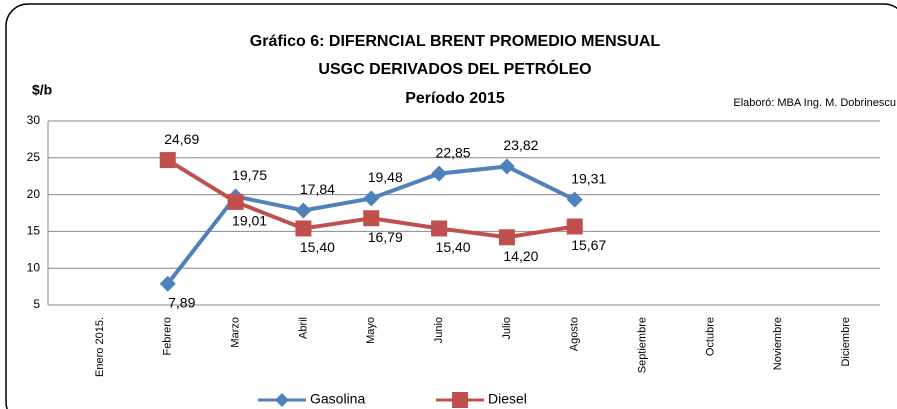 The width and height of the screenshot is (897, 409). I want to click on y-tick-label: 15, so click(34, 231).